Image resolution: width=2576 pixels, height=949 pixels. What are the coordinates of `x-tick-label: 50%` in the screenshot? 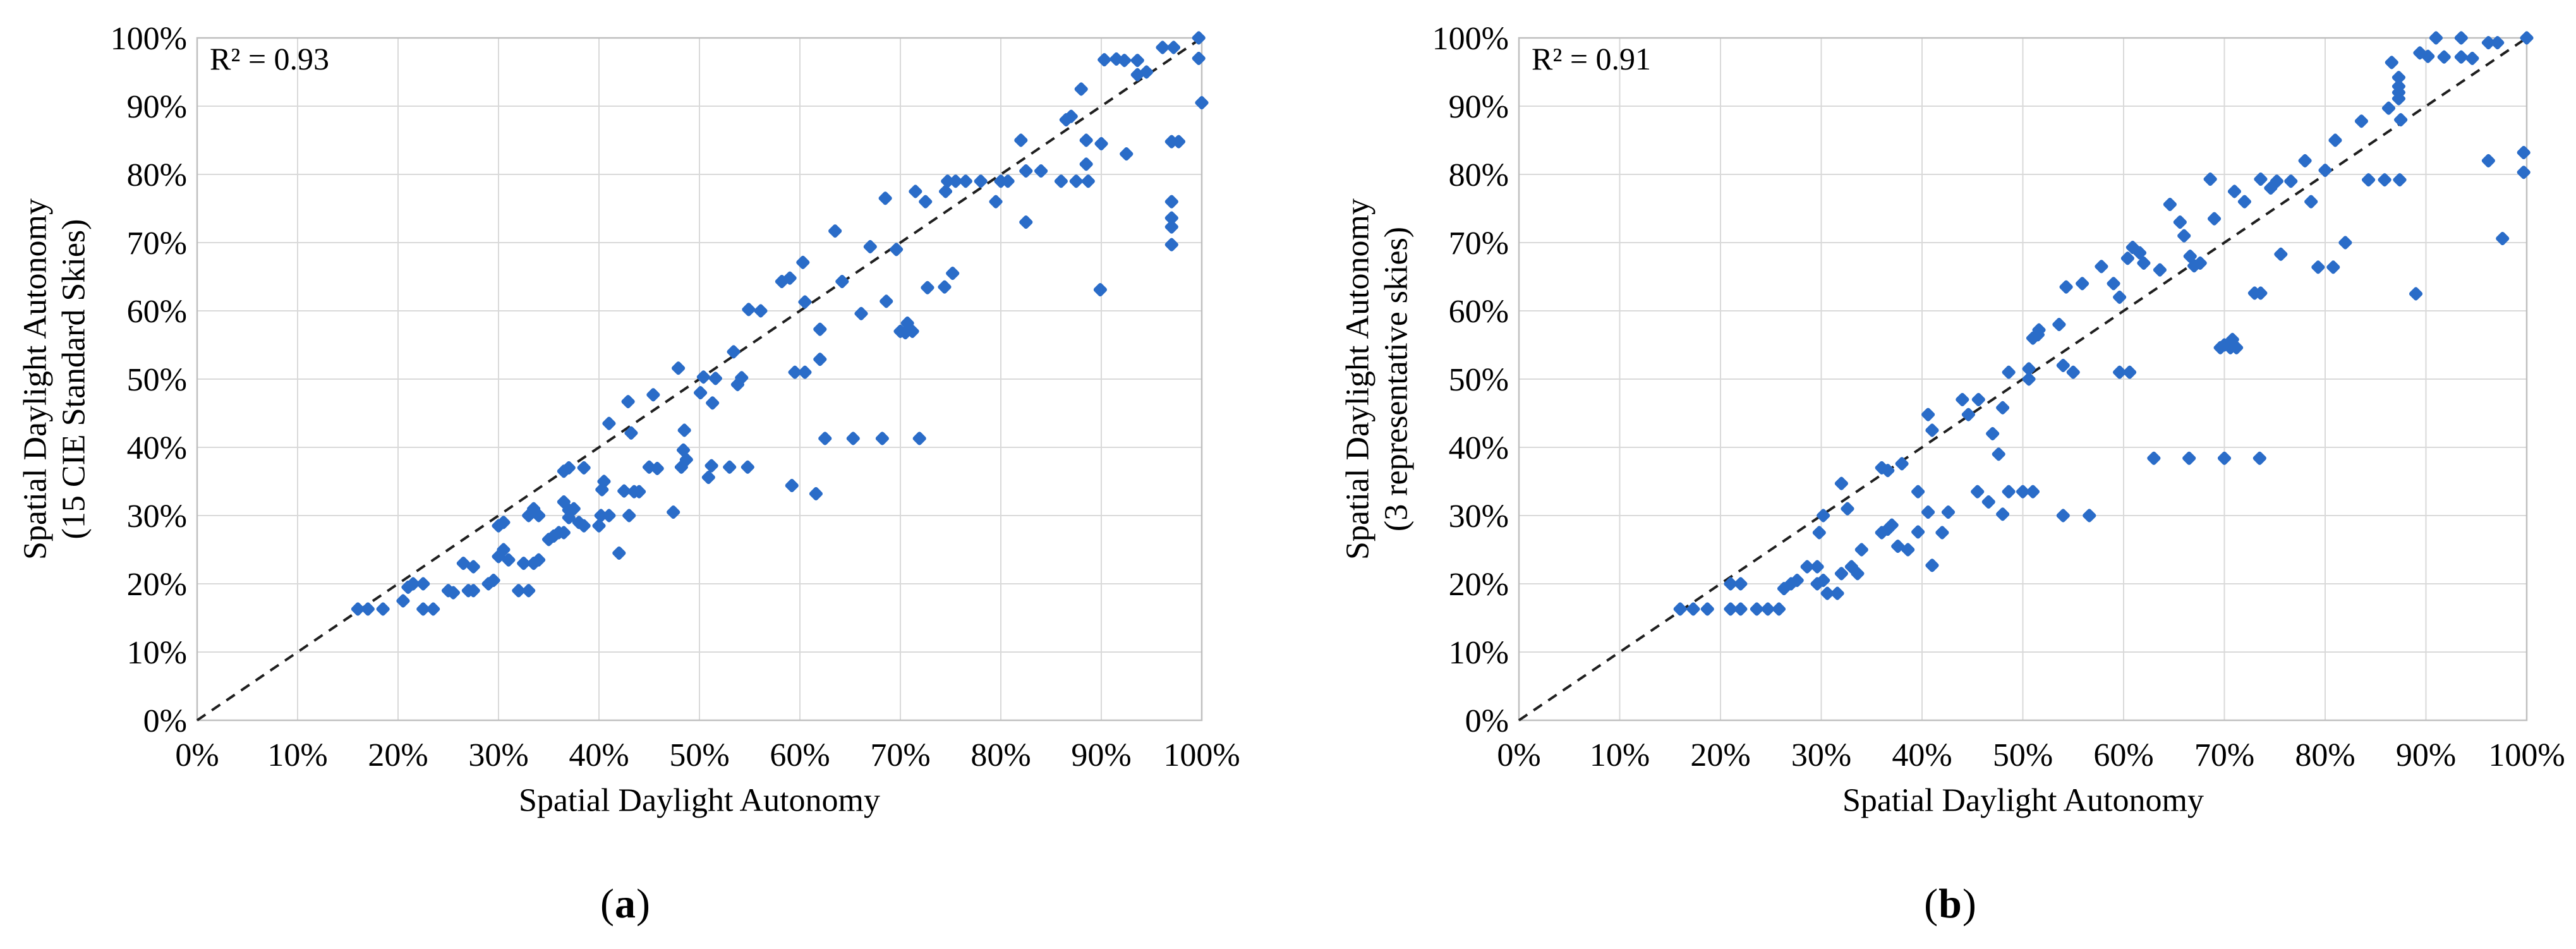 It's located at (2023, 755).